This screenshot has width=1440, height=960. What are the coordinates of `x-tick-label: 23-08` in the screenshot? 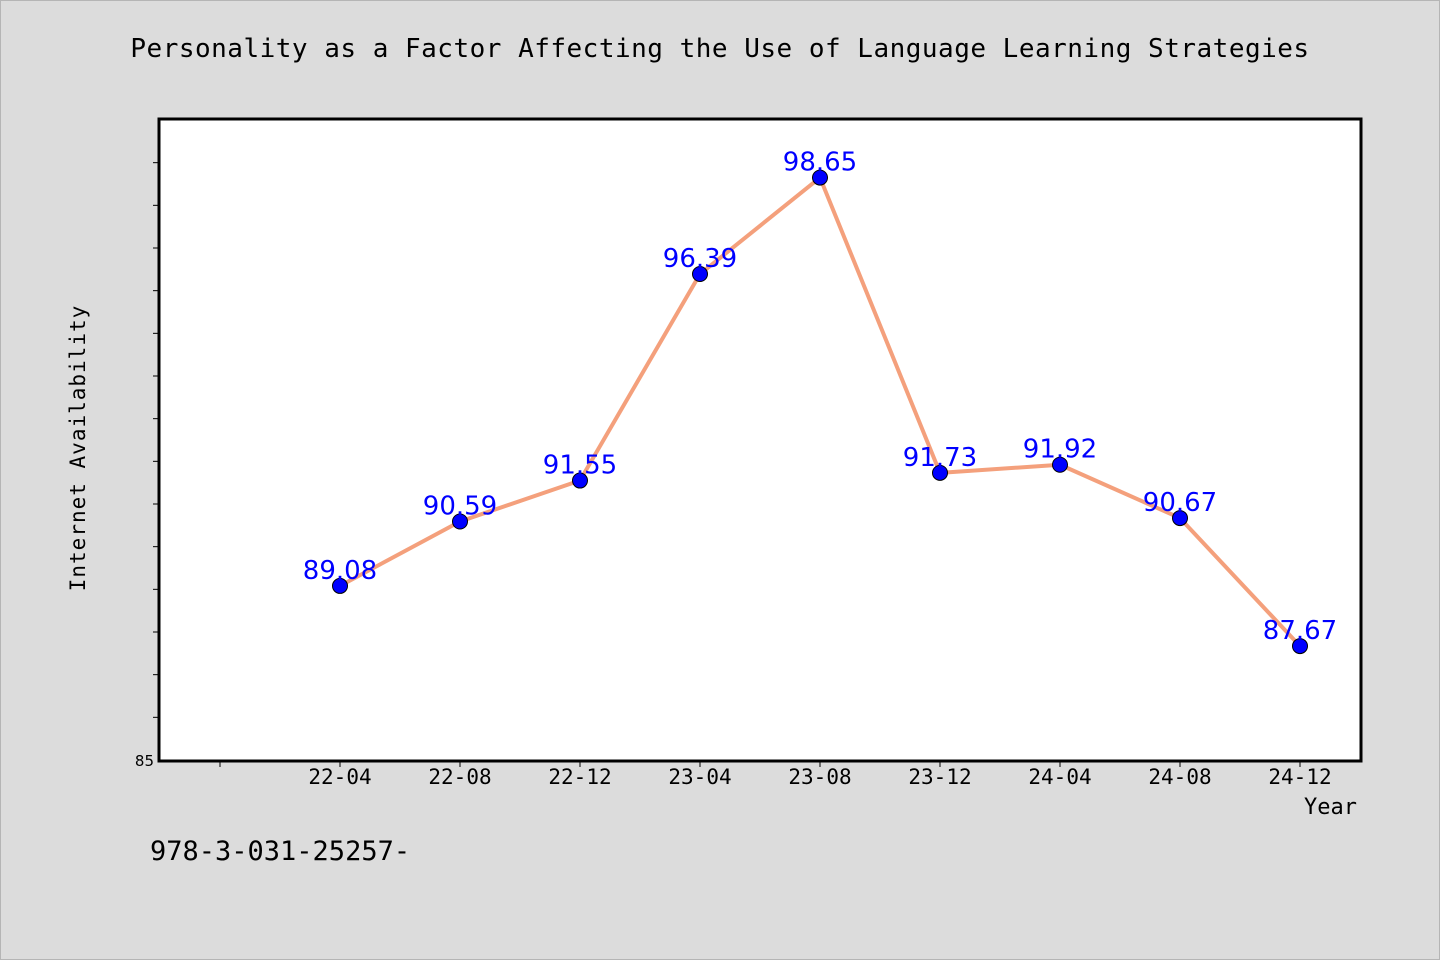 It's located at (819, 777).